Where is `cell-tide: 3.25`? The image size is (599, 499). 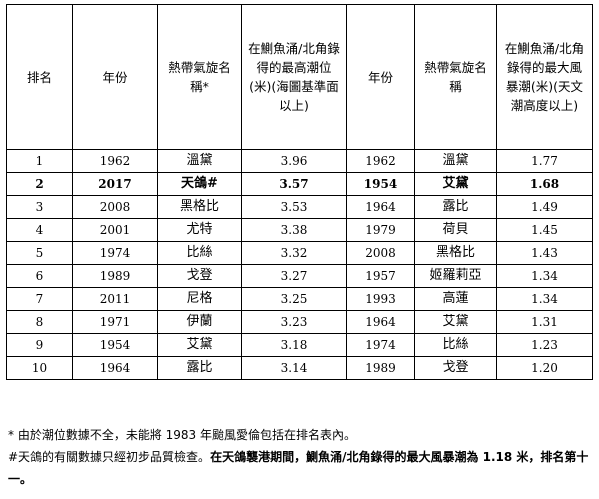 cell-tide: 3.25 is located at coordinates (294, 299).